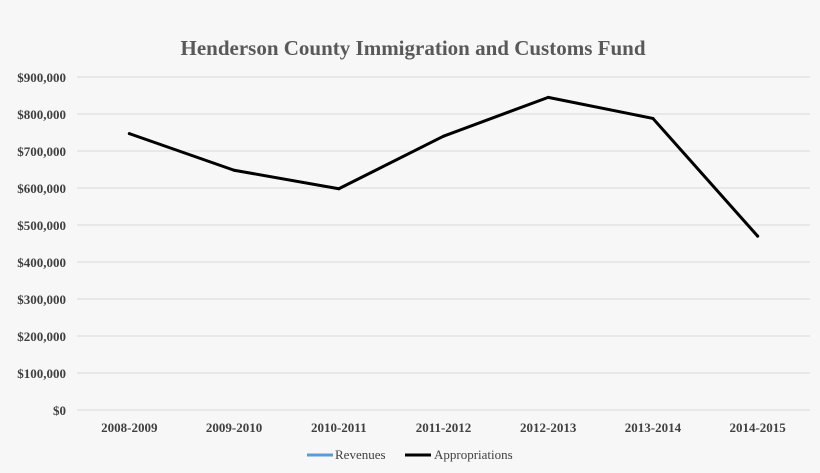  What do you see at coordinates (41, 262) in the screenshot?
I see `y-tick-label: $400,000` at bounding box center [41, 262].